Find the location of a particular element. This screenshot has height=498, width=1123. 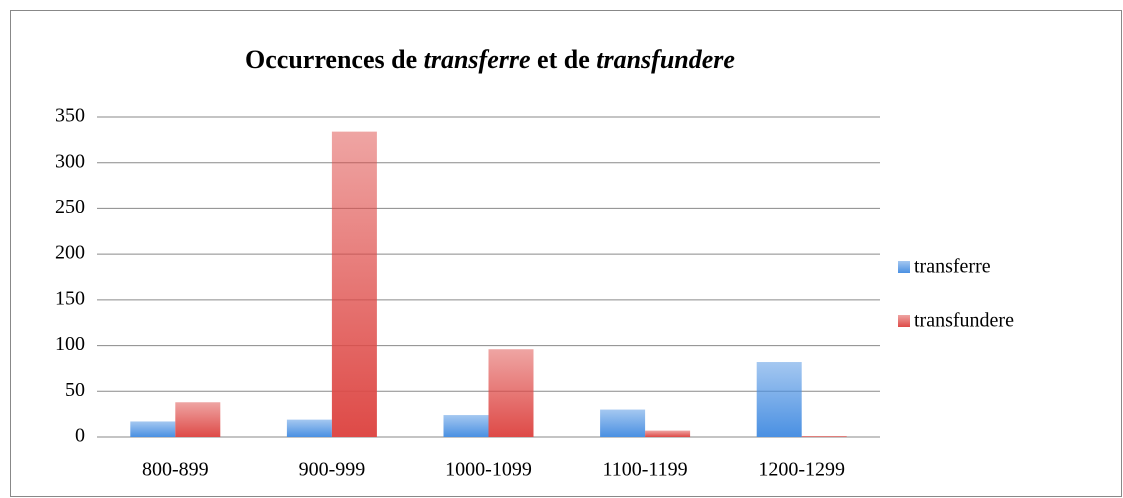

x-tick-label: 900-999 is located at coordinates (332, 470).